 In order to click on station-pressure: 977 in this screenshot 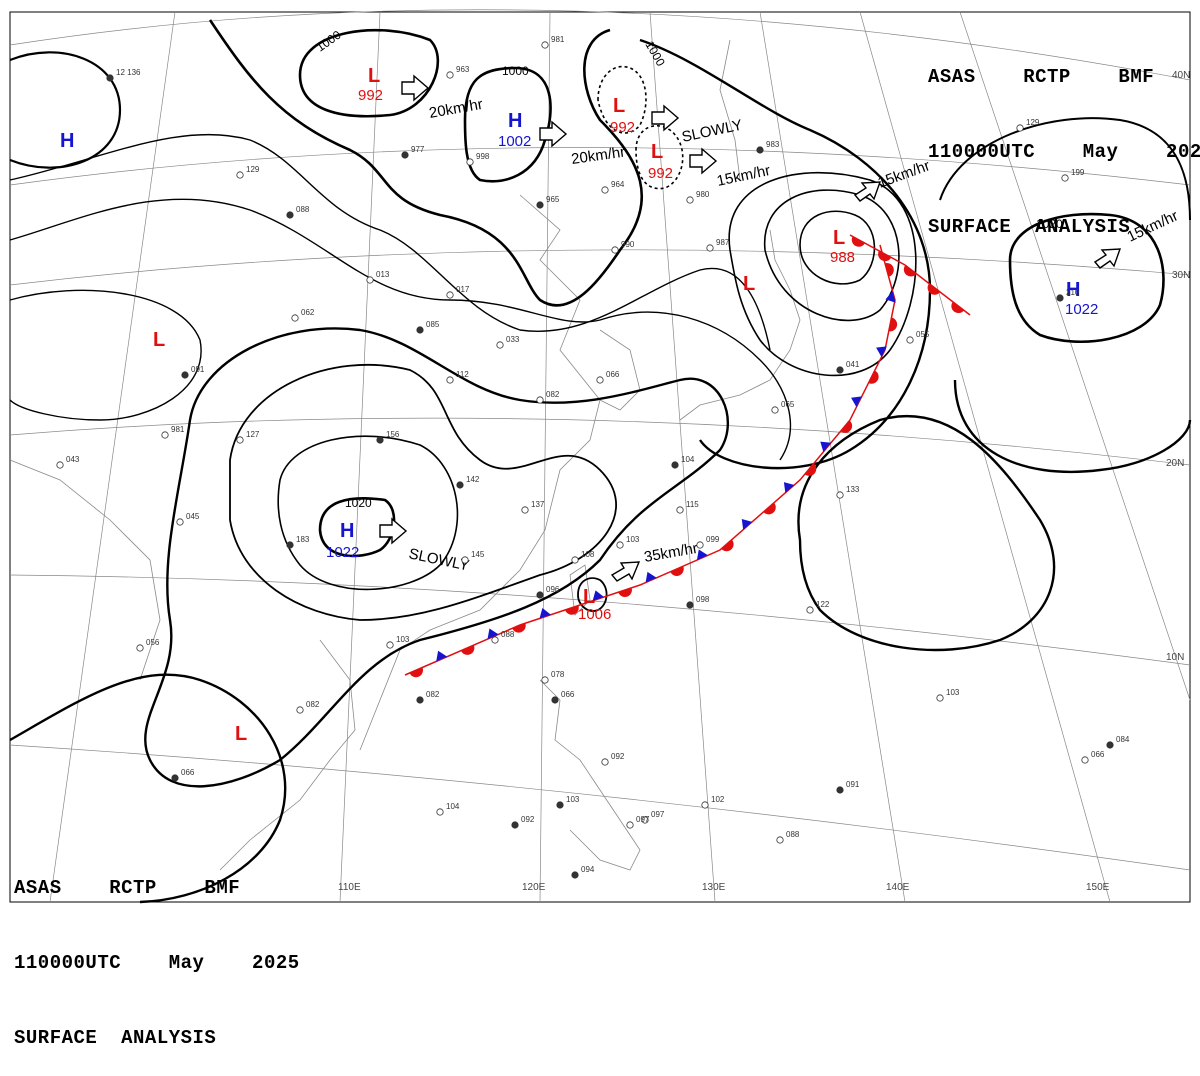, I will do `click(418, 149)`.